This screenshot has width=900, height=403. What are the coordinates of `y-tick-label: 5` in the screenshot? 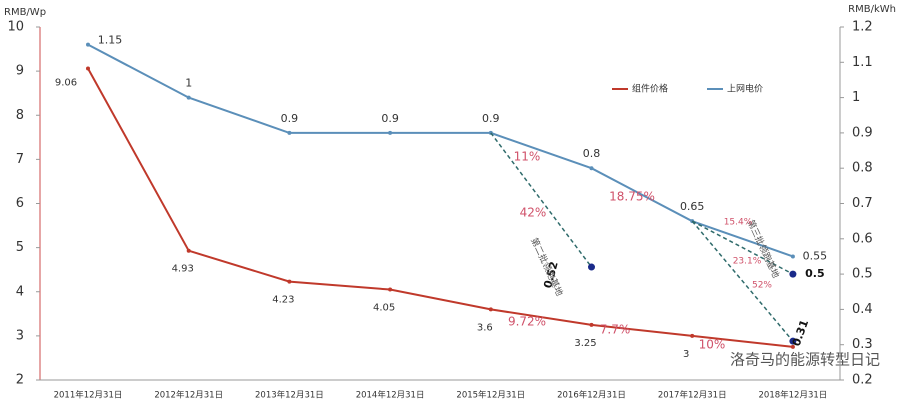 It's located at (20, 247).